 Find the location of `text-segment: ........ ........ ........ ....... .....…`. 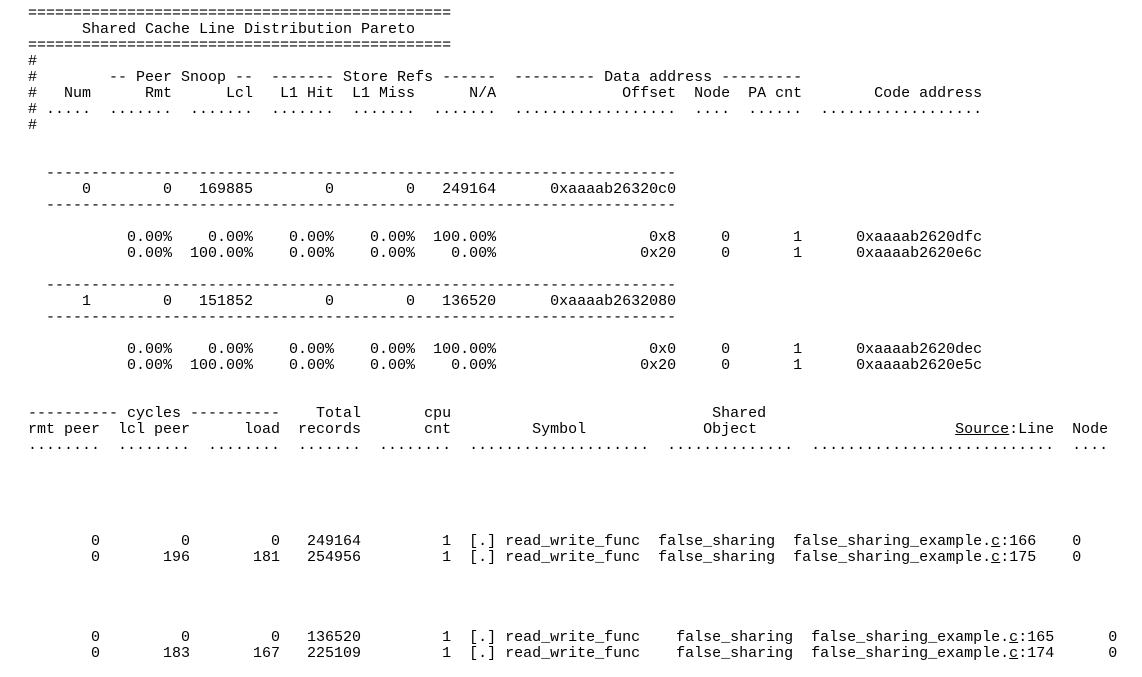

text-segment: ........ ........ ........ ....... .....… is located at coordinates (568, 445).